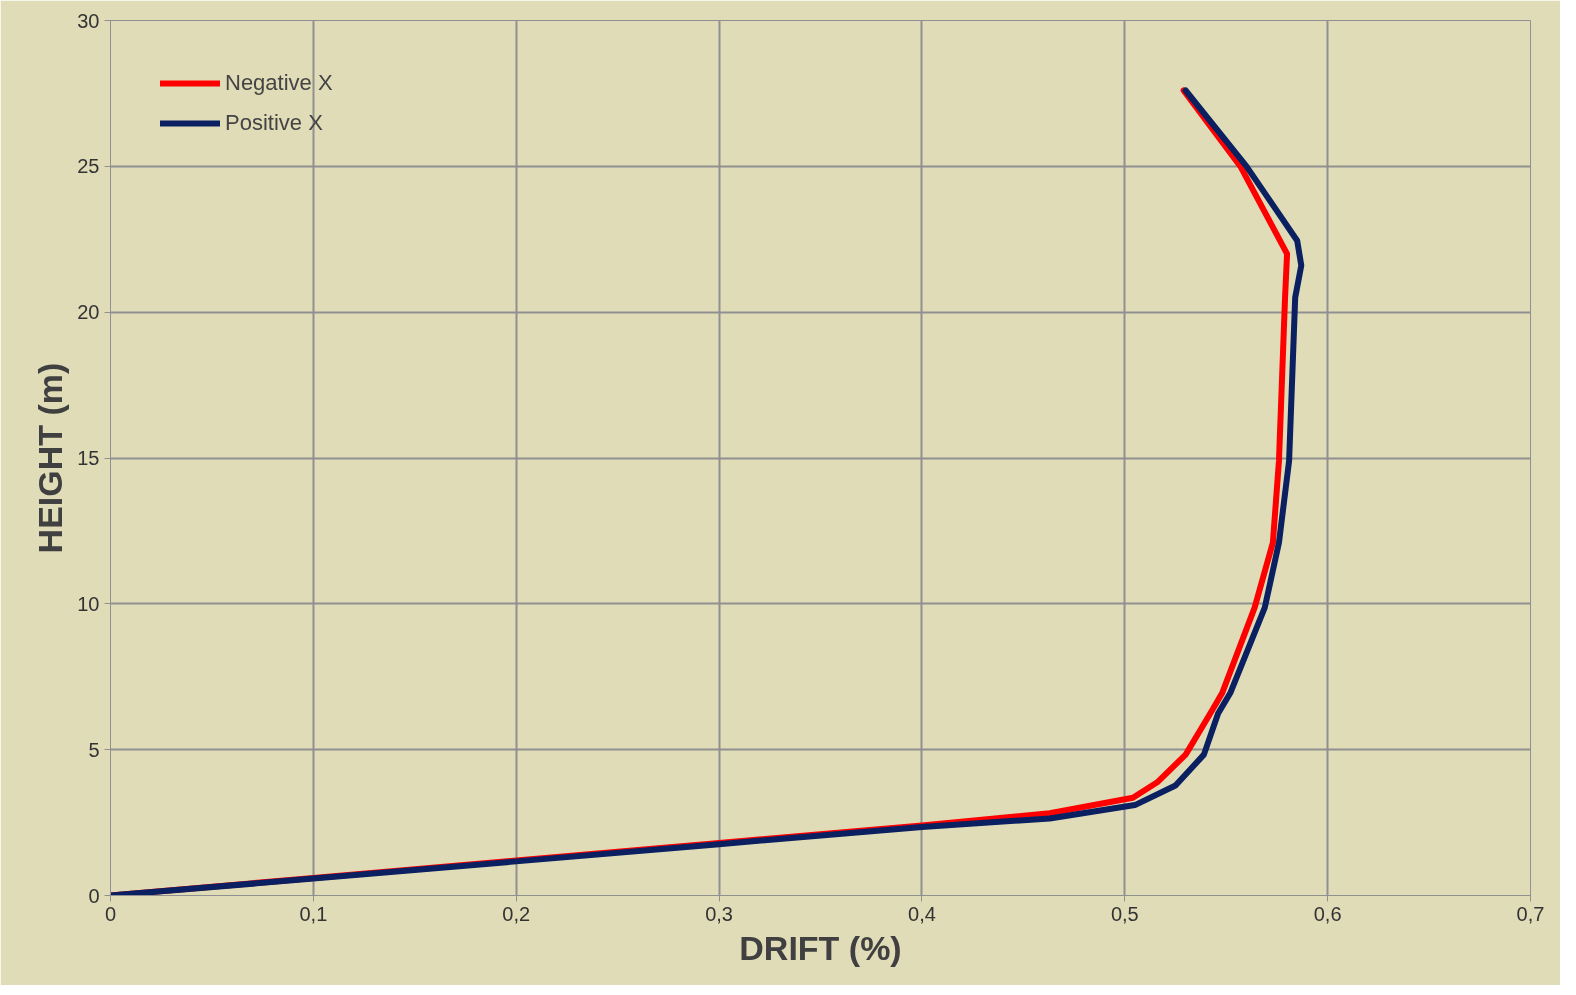 This screenshot has width=1576, height=995. I want to click on x-tick-label: 0,1, so click(313, 913).